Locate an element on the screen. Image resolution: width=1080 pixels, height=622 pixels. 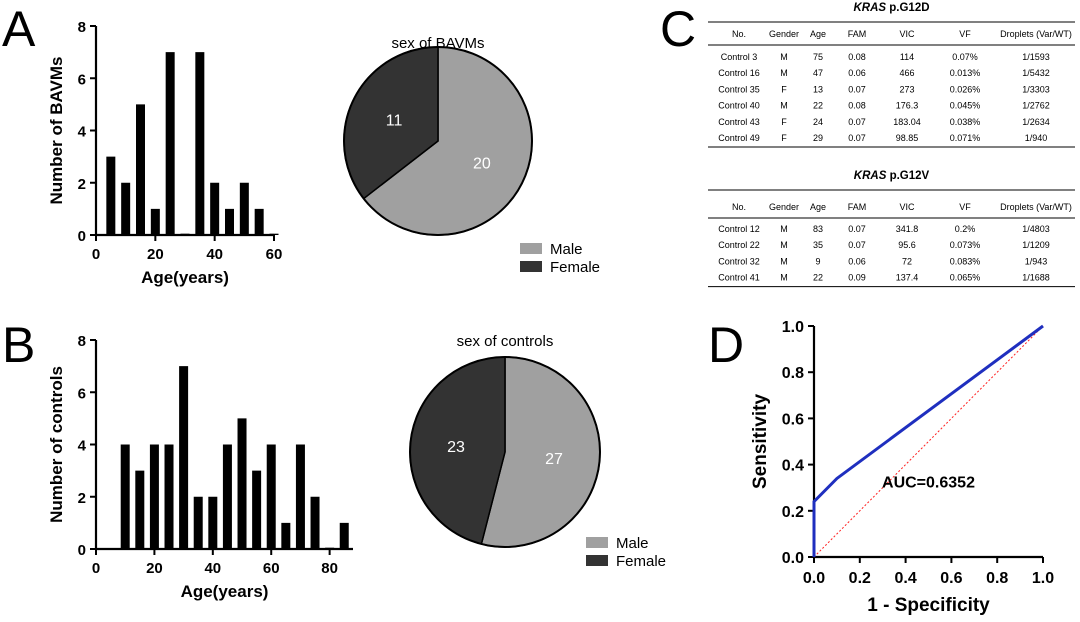
x-tick-label: 60 is located at coordinates (271, 568).